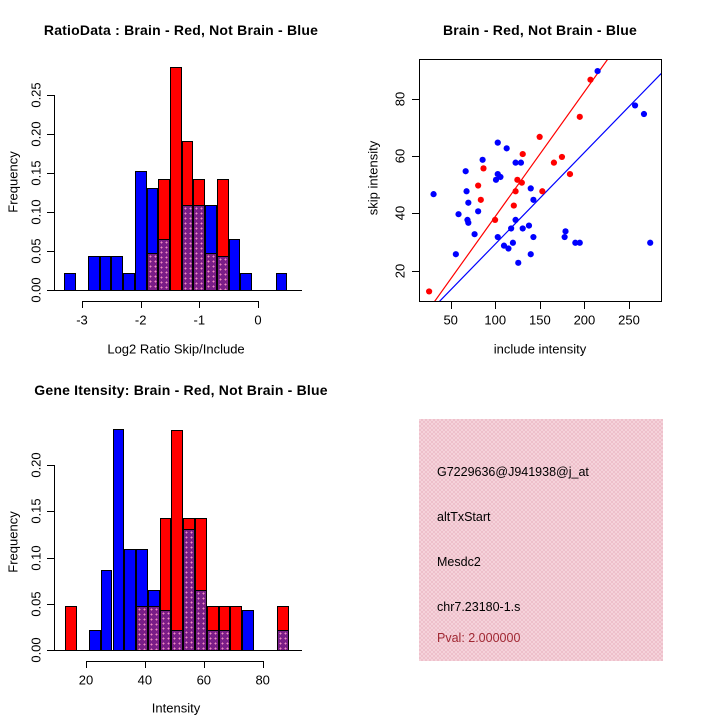 This screenshot has height=720, width=720. What do you see at coordinates (36, 650) in the screenshot?
I see `y-tick-label: 0.00` at bounding box center [36, 650].